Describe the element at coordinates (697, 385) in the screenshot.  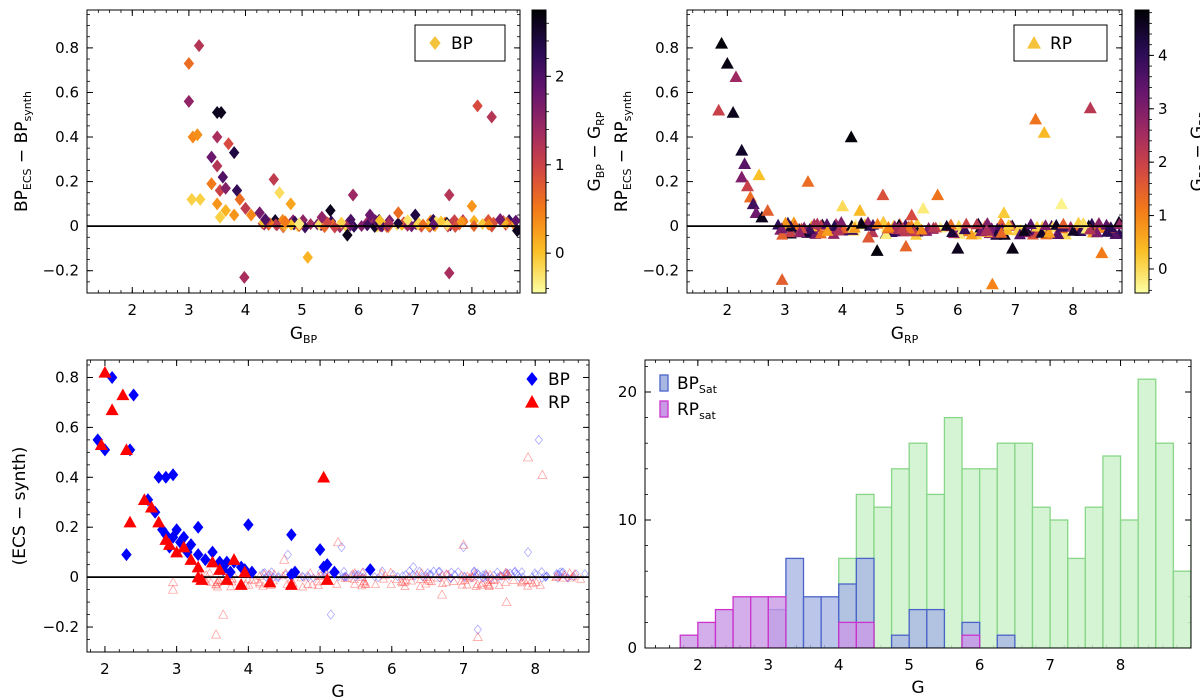
I see `legend-label: BPSat` at that location.